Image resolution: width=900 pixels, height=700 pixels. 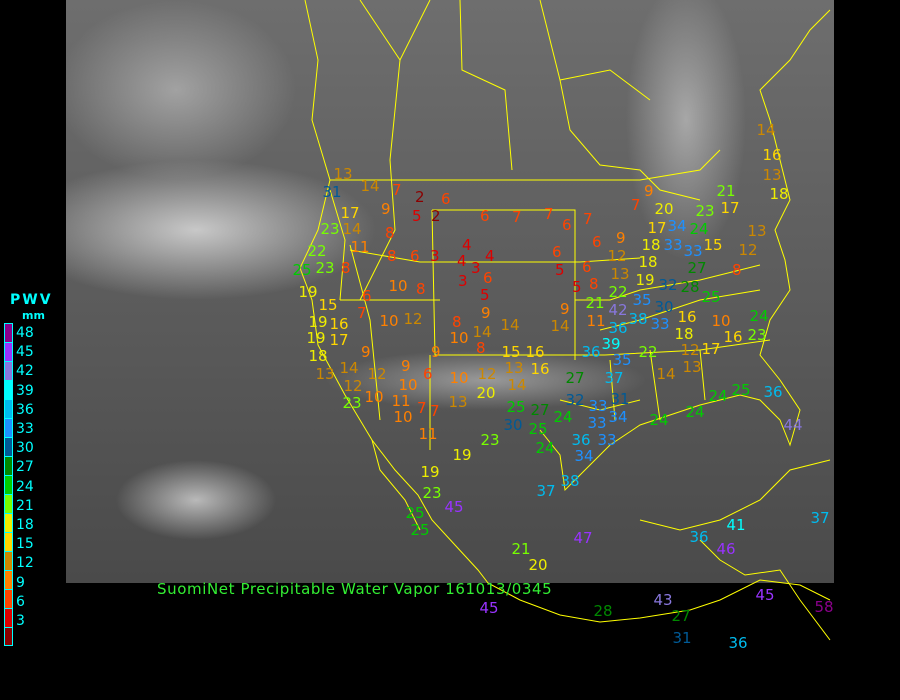 What do you see at coordinates (620, 398) in the screenshot?
I see `station-pwv-value: 31` at bounding box center [620, 398].